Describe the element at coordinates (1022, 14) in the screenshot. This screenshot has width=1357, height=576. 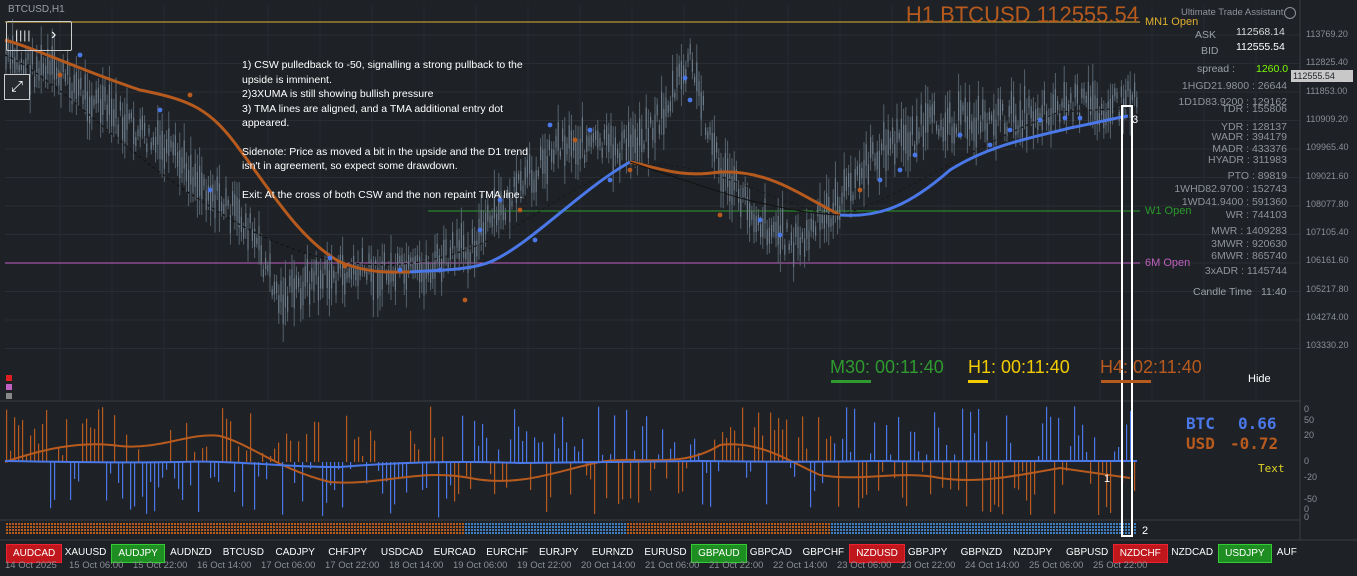
I see `chart-big-title: H1 BTCUSD 112555.54` at that location.